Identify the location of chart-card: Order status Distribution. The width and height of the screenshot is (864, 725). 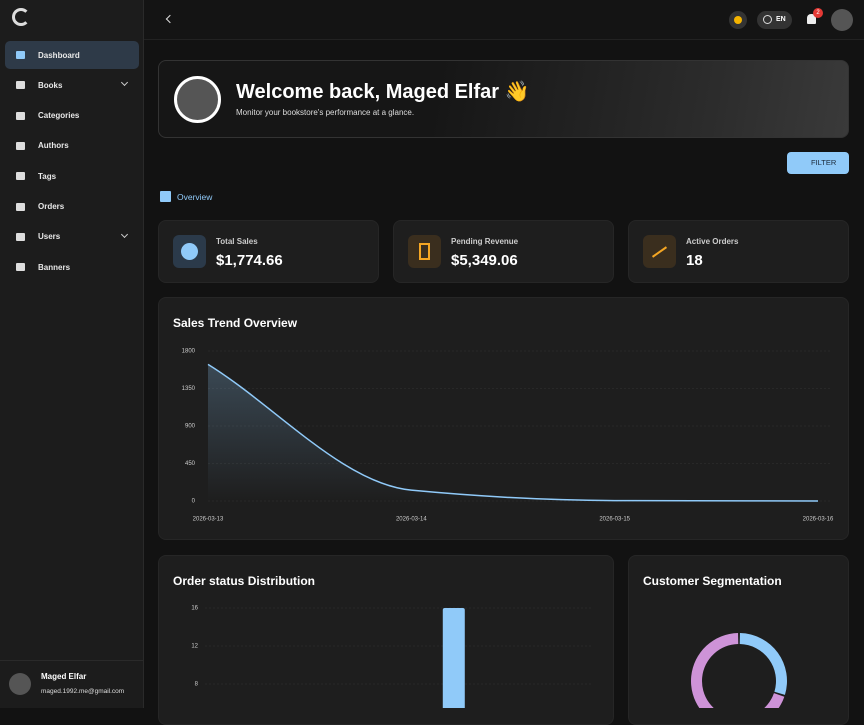
(386, 640).